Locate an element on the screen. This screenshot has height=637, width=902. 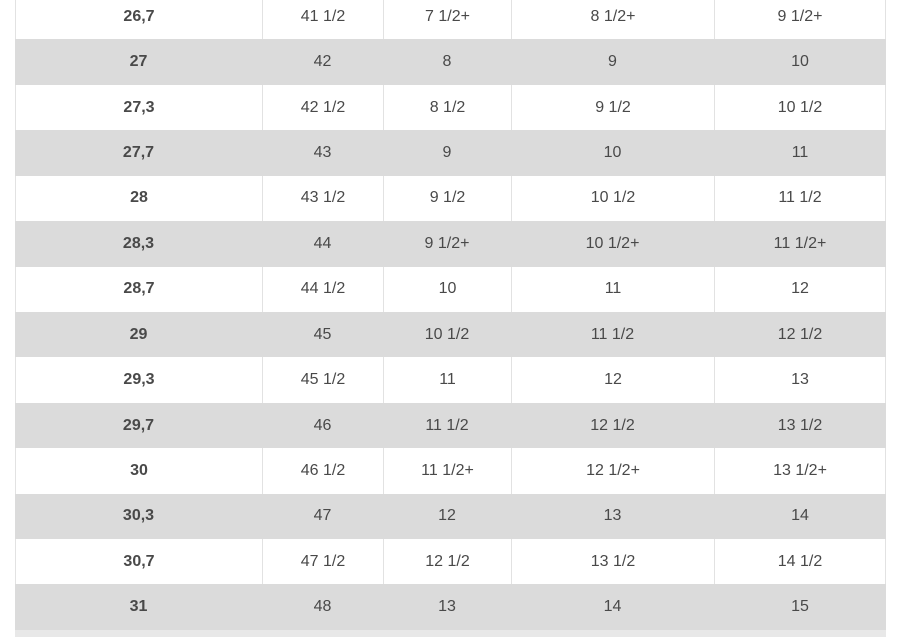
table-cell: 29,7 is located at coordinates (138, 425).